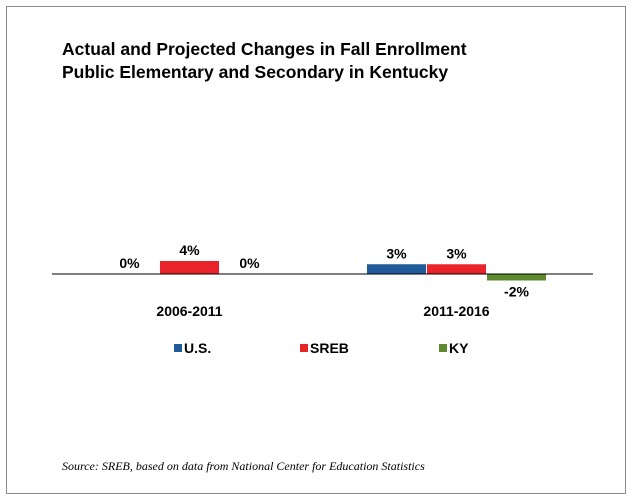  What do you see at coordinates (459, 348) in the screenshot?
I see `legend-label-ky: KY` at bounding box center [459, 348].